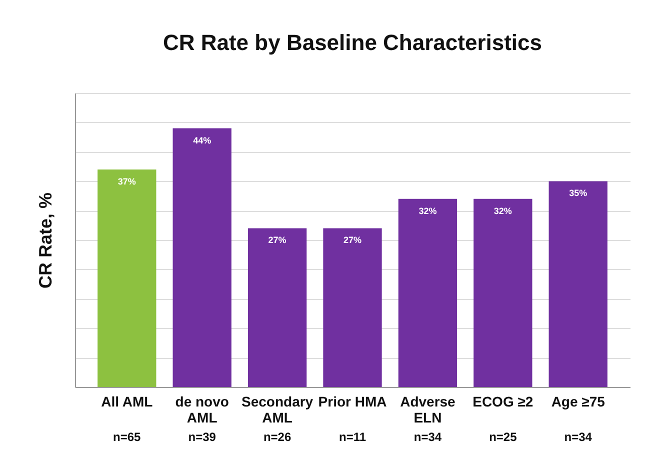 This screenshot has height=457, width=651. What do you see at coordinates (352, 42) in the screenshot?
I see `chart-title: CR Rate by Baseline Characteristics` at bounding box center [352, 42].